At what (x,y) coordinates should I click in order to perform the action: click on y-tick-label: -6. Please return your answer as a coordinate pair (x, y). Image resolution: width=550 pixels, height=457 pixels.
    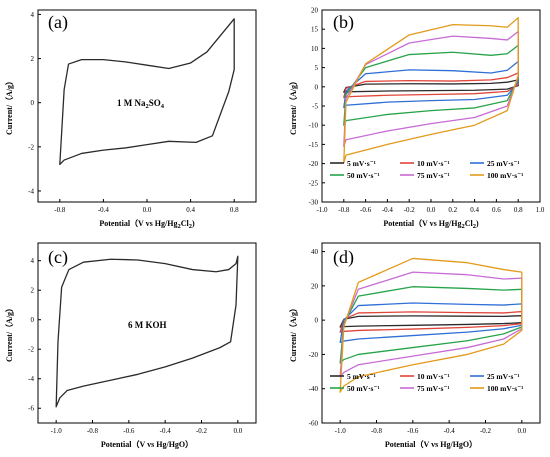
    Looking at the image, I should click on (31, 409).